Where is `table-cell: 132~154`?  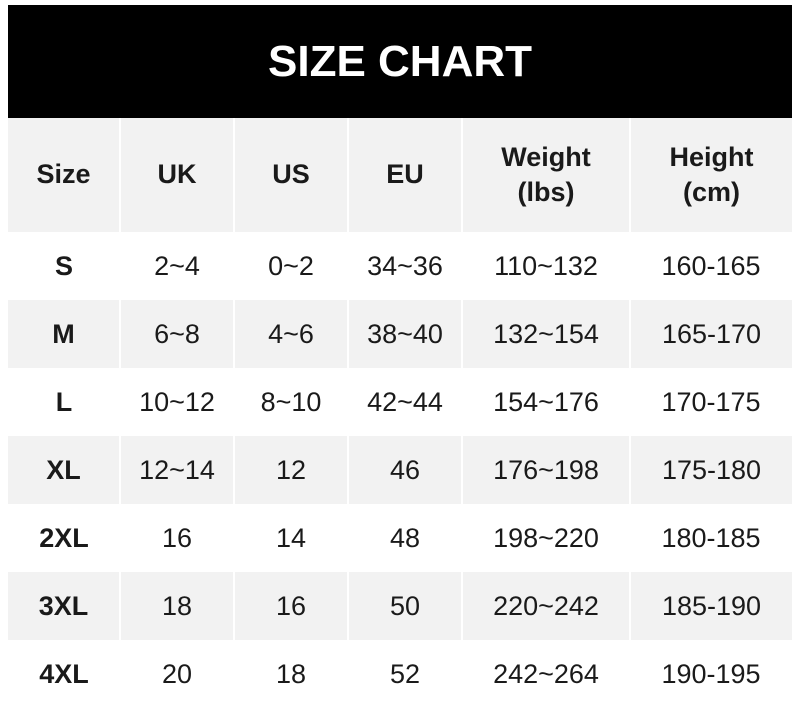
table-cell: 132~154 is located at coordinates (545, 334).